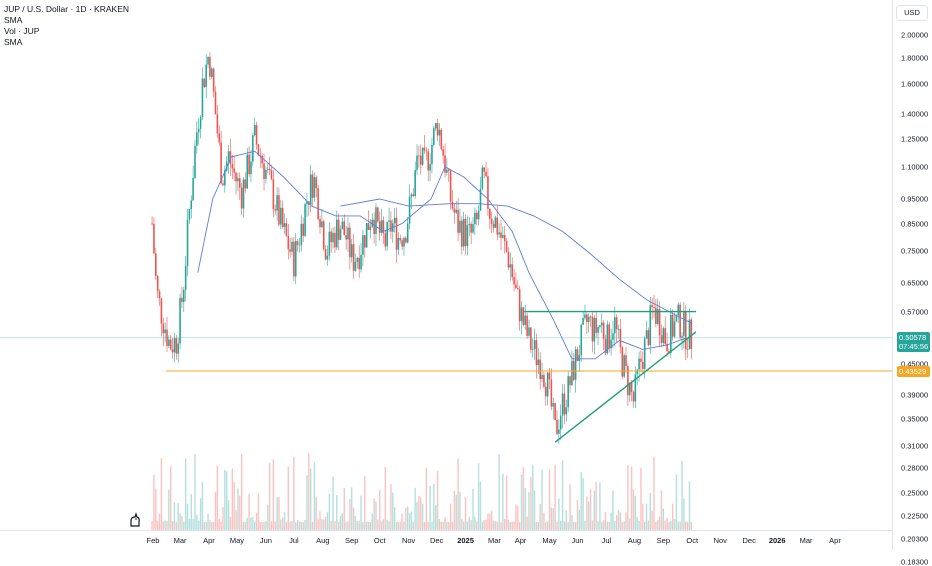  Describe the element at coordinates (13, 20) in the screenshot. I see `sma-indicator-label: SMA` at that location.